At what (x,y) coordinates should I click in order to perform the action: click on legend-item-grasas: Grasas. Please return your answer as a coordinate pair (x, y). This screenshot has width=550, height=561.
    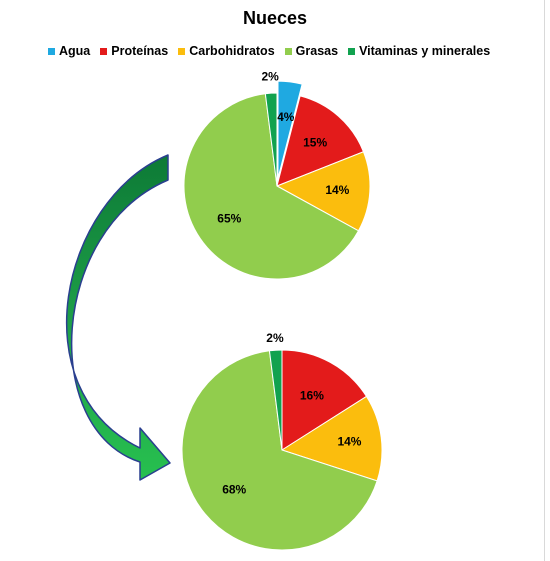
    Looking at the image, I should click on (311, 51).